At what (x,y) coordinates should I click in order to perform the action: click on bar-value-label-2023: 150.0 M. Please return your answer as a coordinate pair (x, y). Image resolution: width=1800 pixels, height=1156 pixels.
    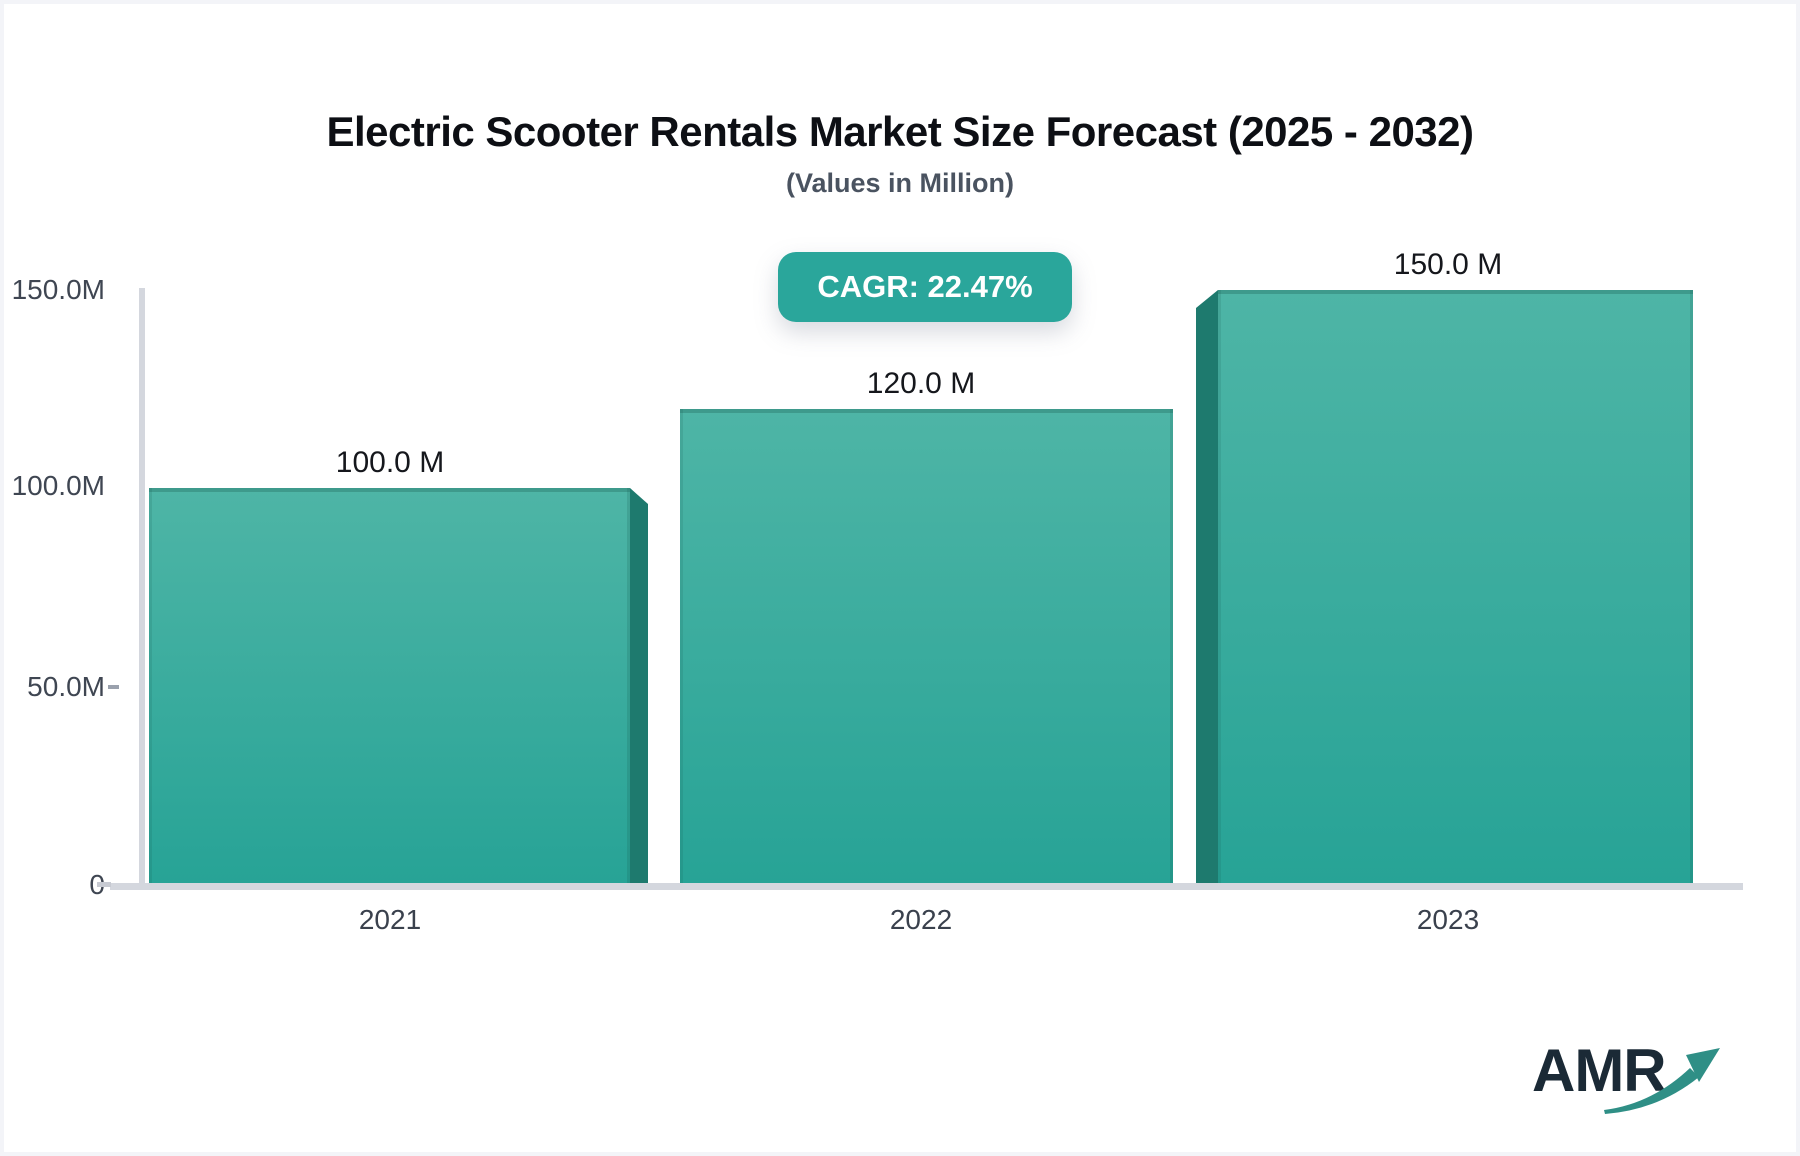
    Looking at the image, I should click on (1448, 264).